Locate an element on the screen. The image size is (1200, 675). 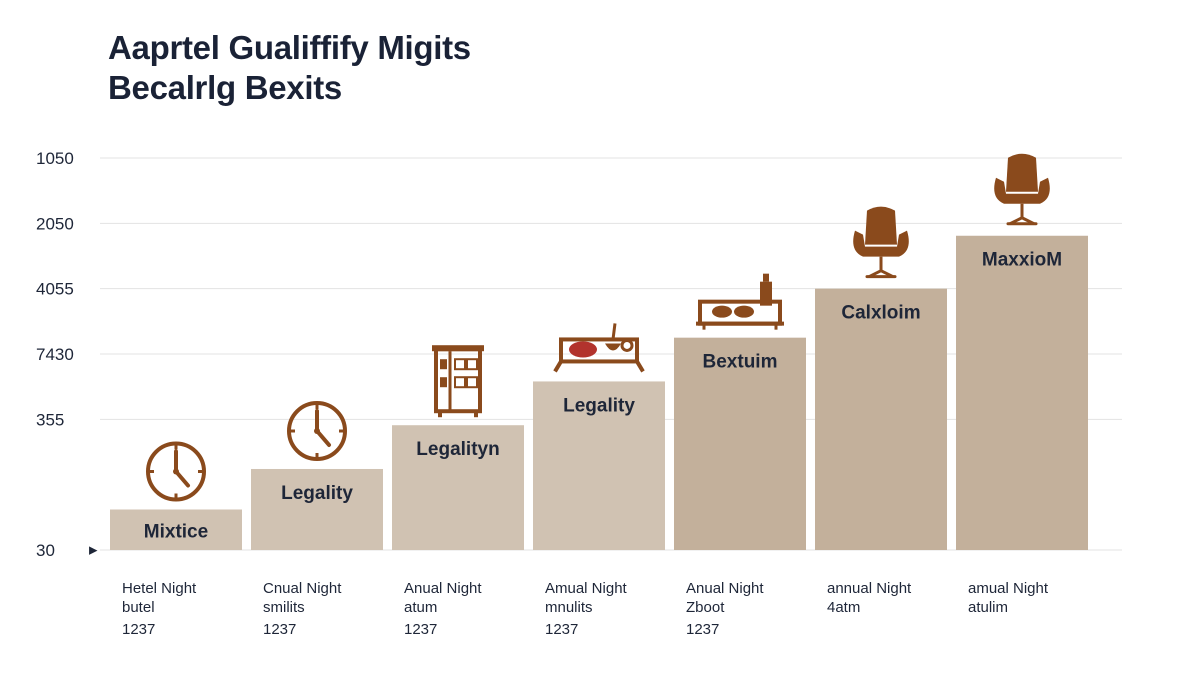
bar-label: Legalityn is located at coordinates (457, 449).